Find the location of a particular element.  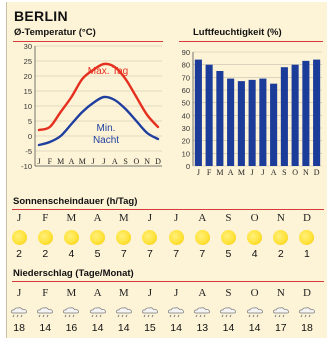

max-temp-line is located at coordinates (98, 97).